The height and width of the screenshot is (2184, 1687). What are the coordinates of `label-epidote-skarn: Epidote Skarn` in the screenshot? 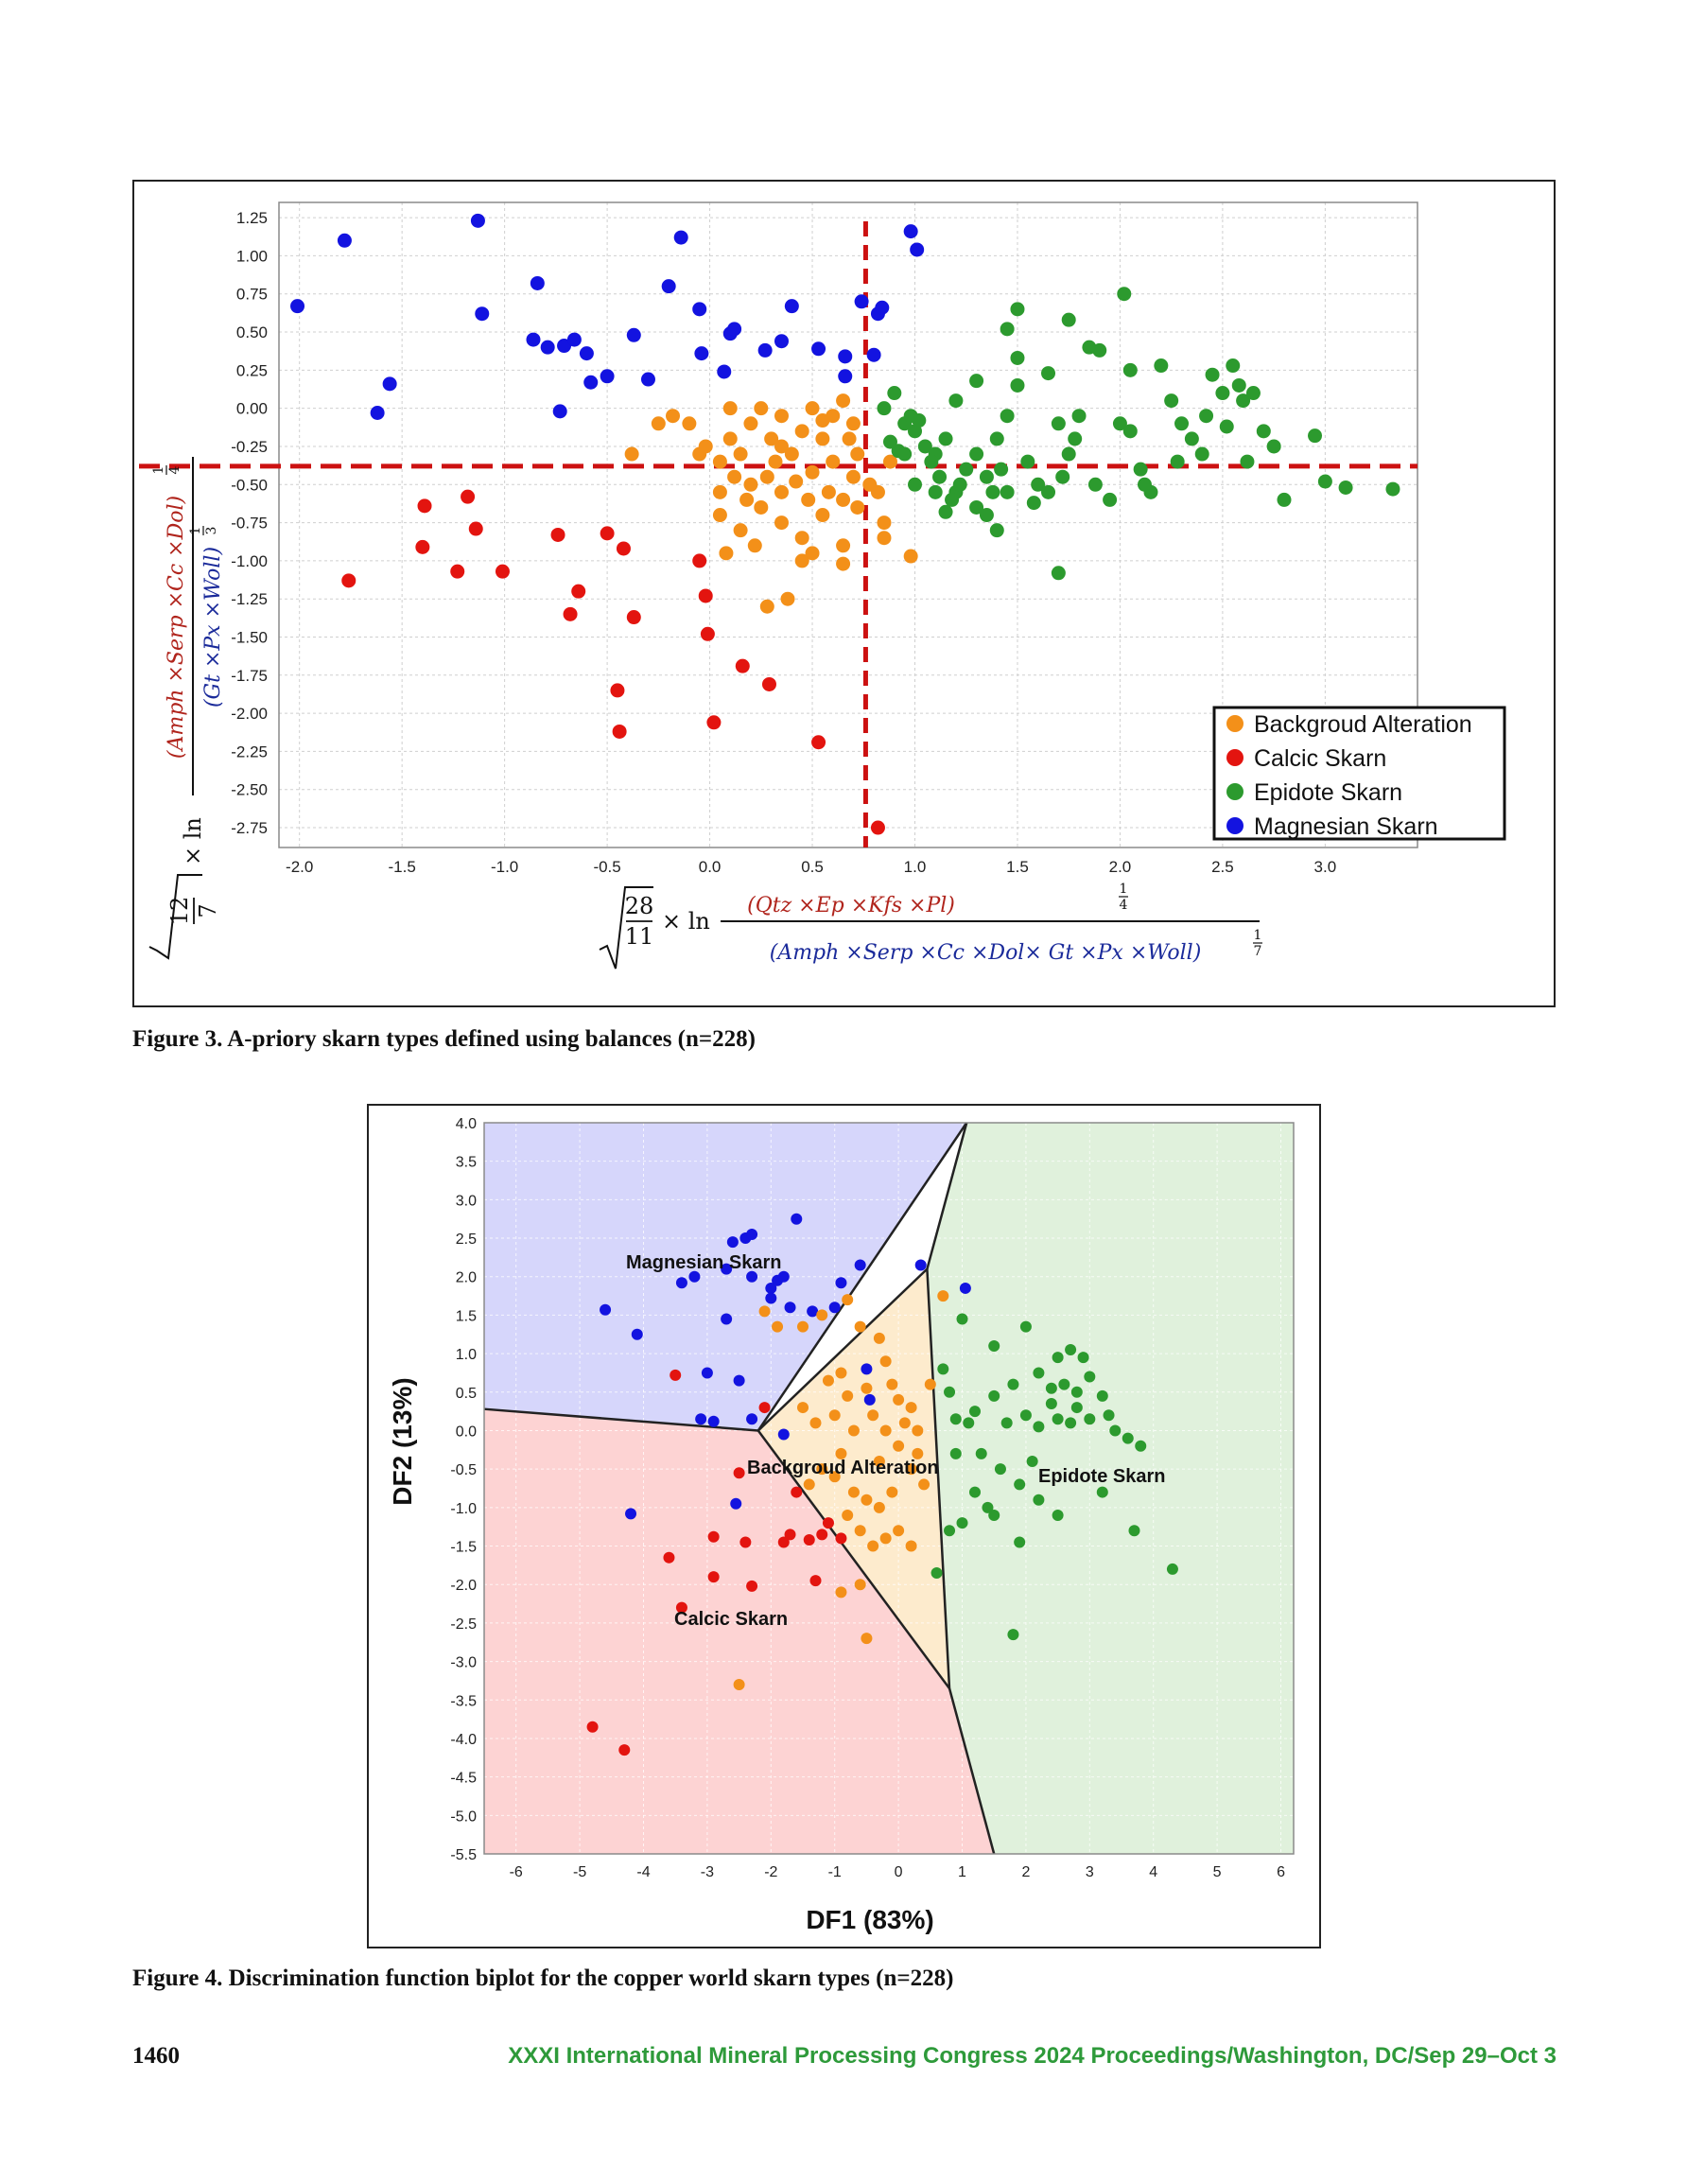 It's located at (1101, 1477).